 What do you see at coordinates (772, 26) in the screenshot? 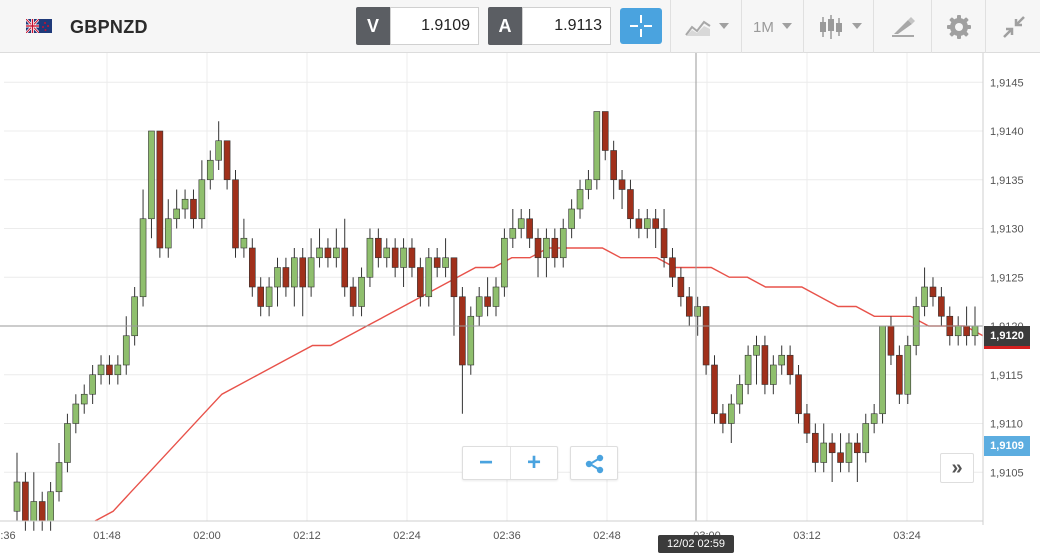
I see `timeframe-button: 1M` at bounding box center [772, 26].